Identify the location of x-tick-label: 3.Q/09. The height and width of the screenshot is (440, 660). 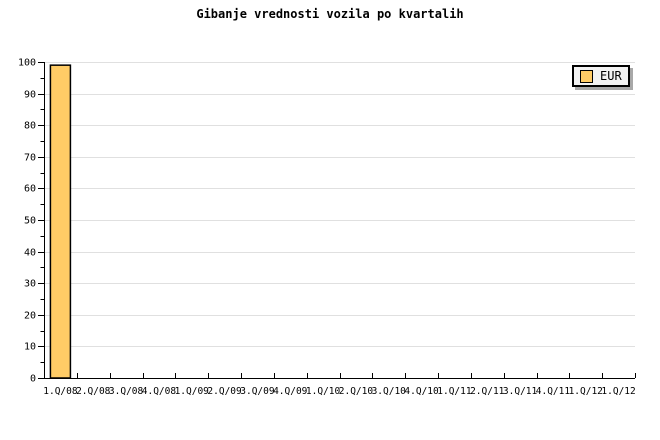
(257, 391).